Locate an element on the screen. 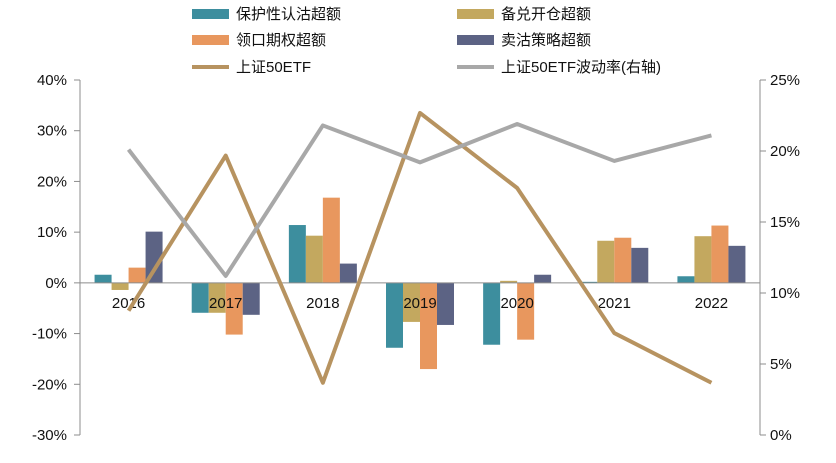 This screenshot has height=463, width=836. legend-swatch-covered-call is located at coordinates (475, 14).